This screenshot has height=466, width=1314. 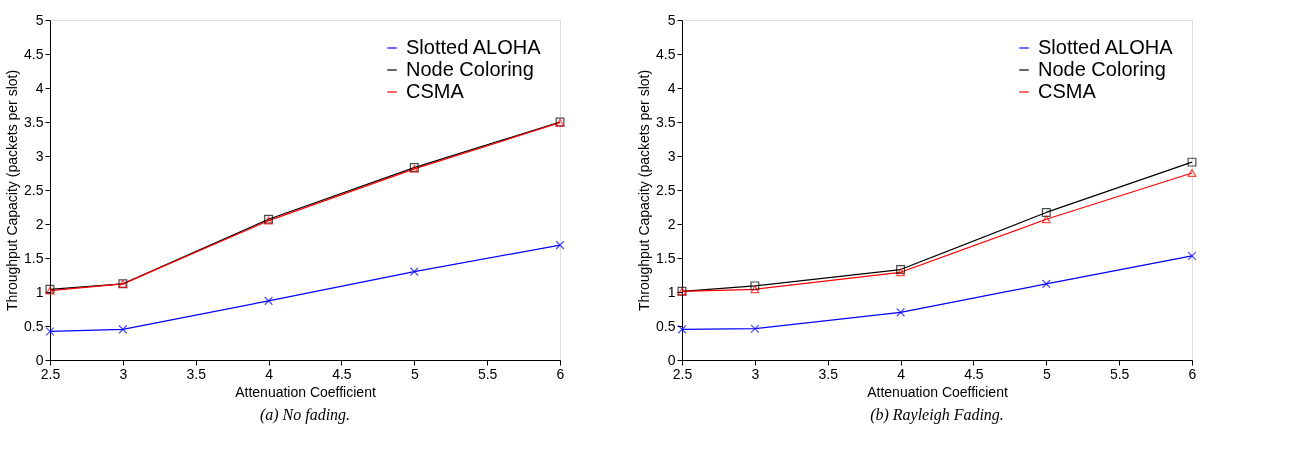 What do you see at coordinates (305, 415) in the screenshot?
I see `text: (a) No fading.` at bounding box center [305, 415].